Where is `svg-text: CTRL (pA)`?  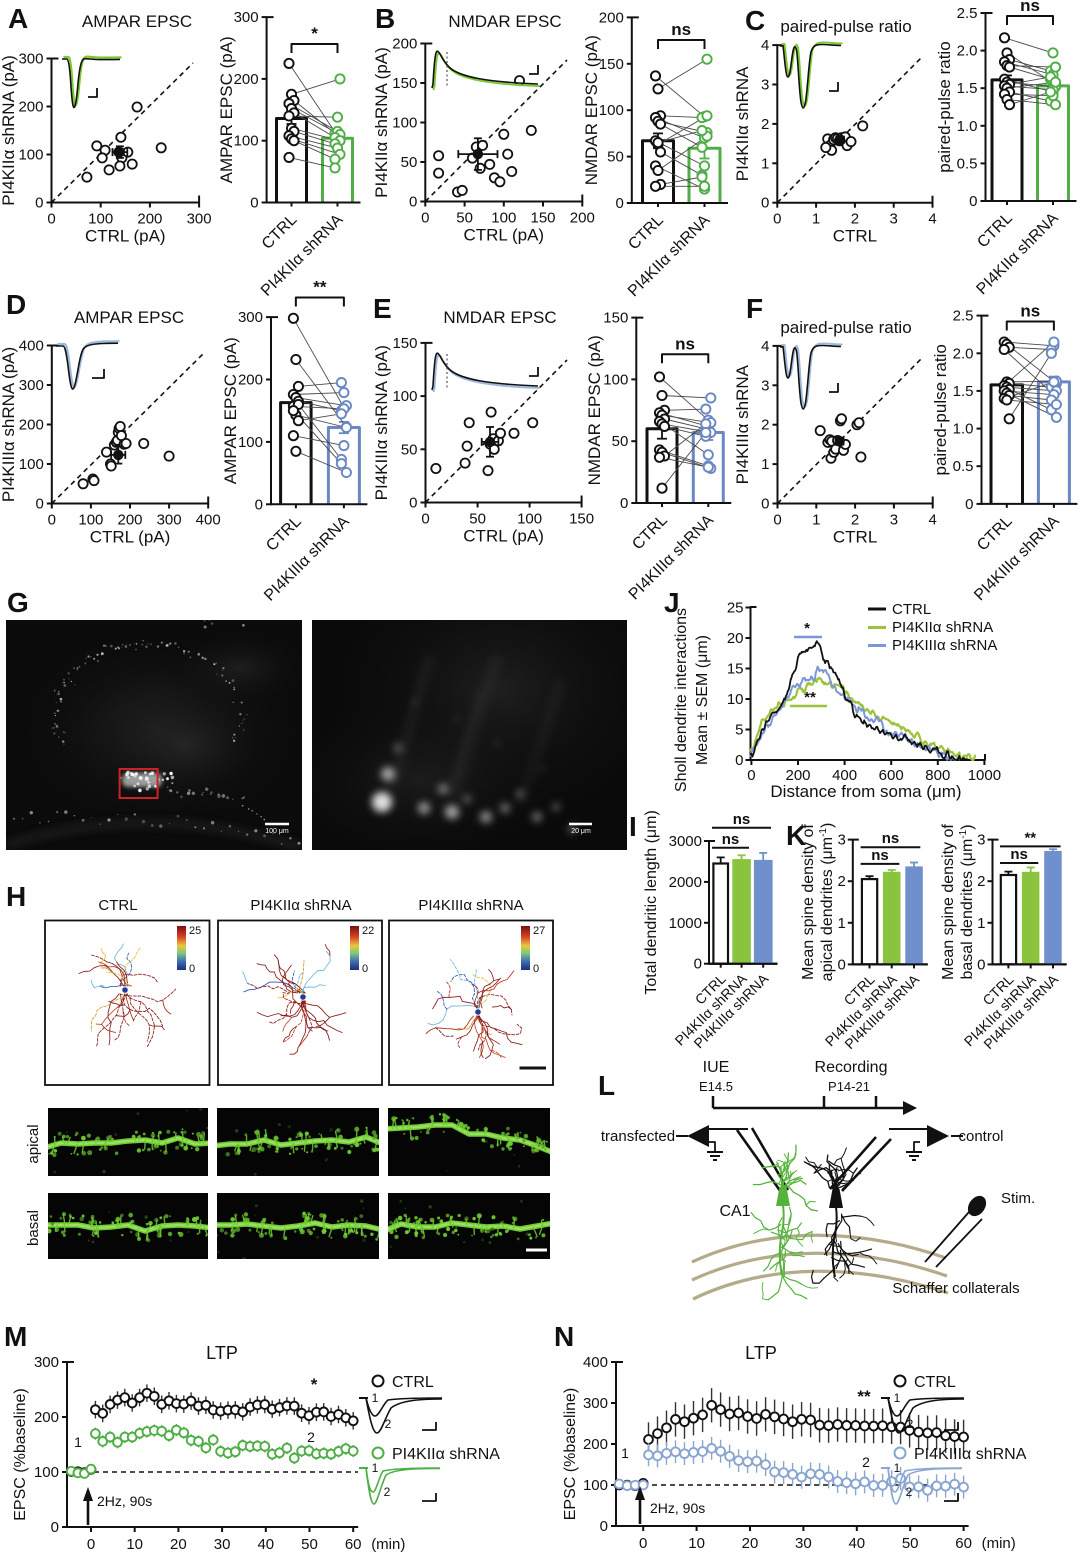
svg-text: CTRL (pA) is located at coordinates (130, 537).